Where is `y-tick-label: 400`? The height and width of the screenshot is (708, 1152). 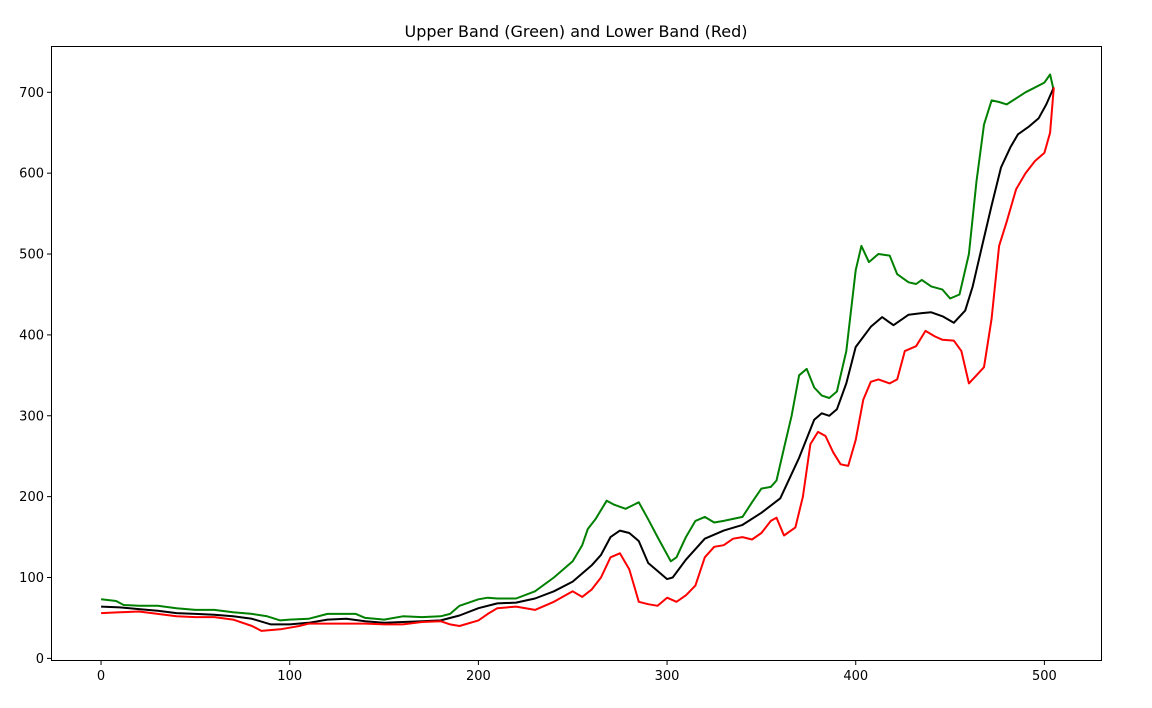
y-tick-label: 400 is located at coordinates (31, 335).